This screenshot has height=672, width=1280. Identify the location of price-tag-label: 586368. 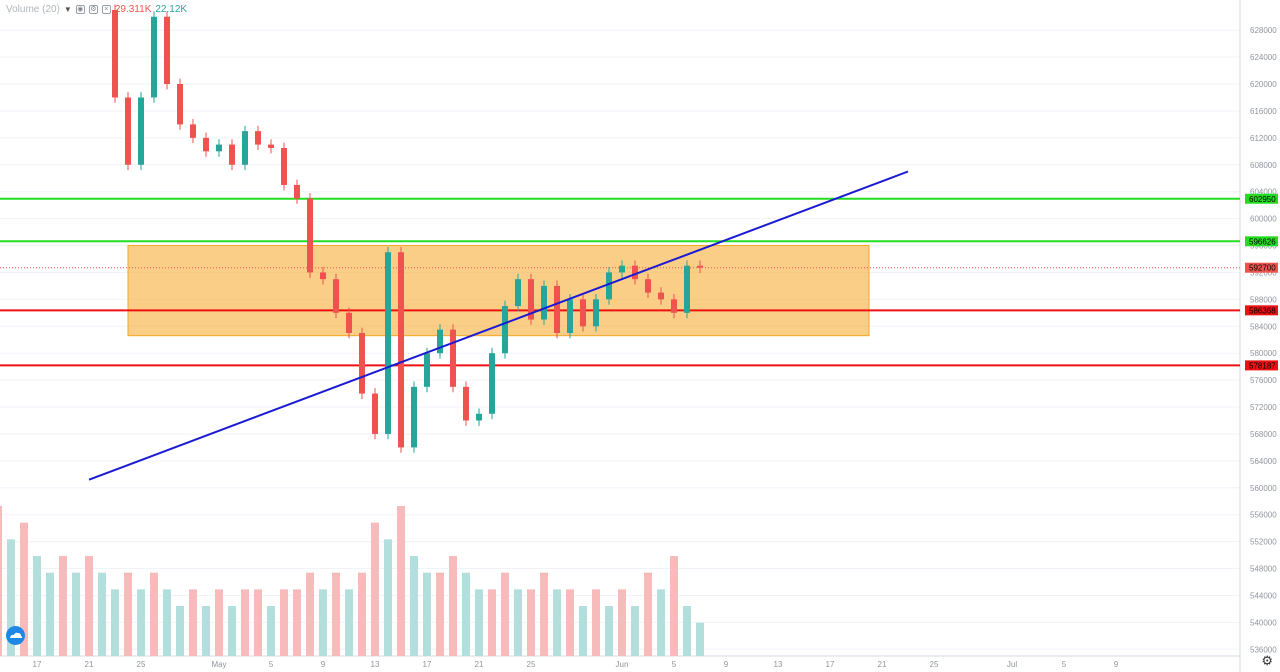
(1262, 310).